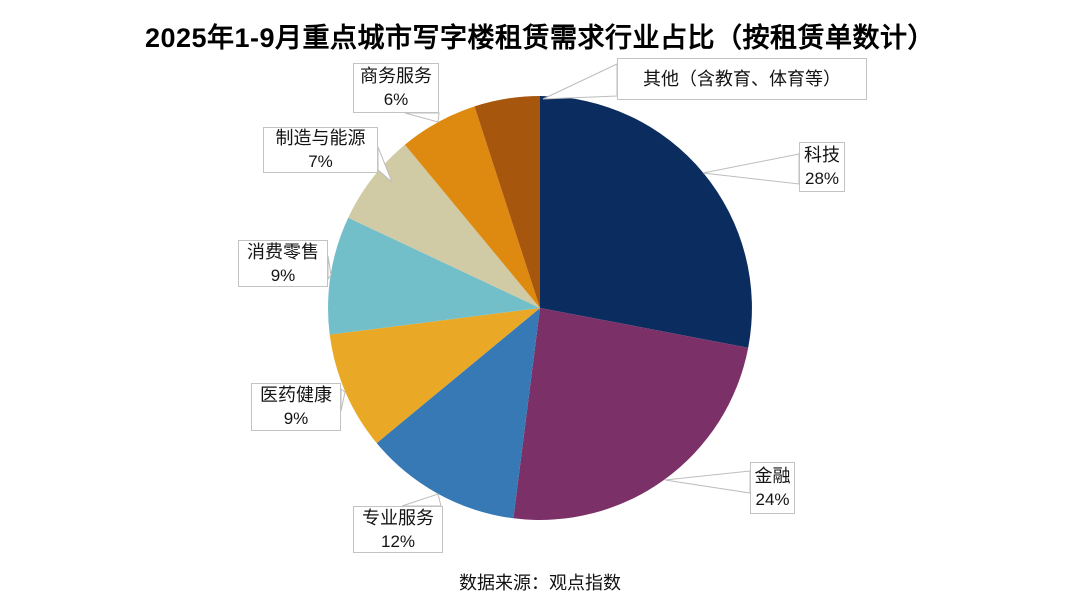 The width and height of the screenshot is (1080, 608). What do you see at coordinates (385, 164) in the screenshot?
I see `callout-leader-manufacturing-energy` at bounding box center [385, 164].